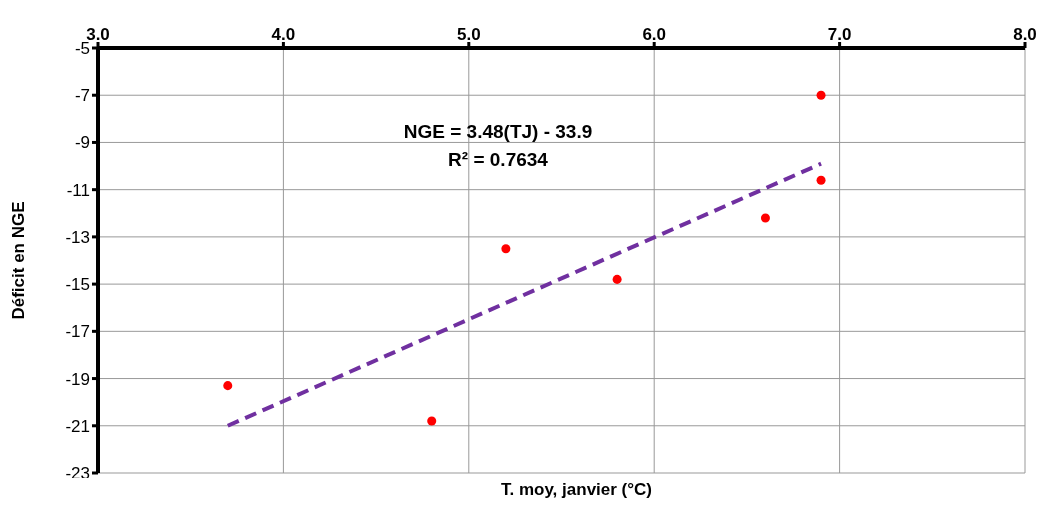 This screenshot has width=1053, height=513. What do you see at coordinates (283, 34) in the screenshot?
I see `x-tick-label: 4.0` at bounding box center [283, 34].